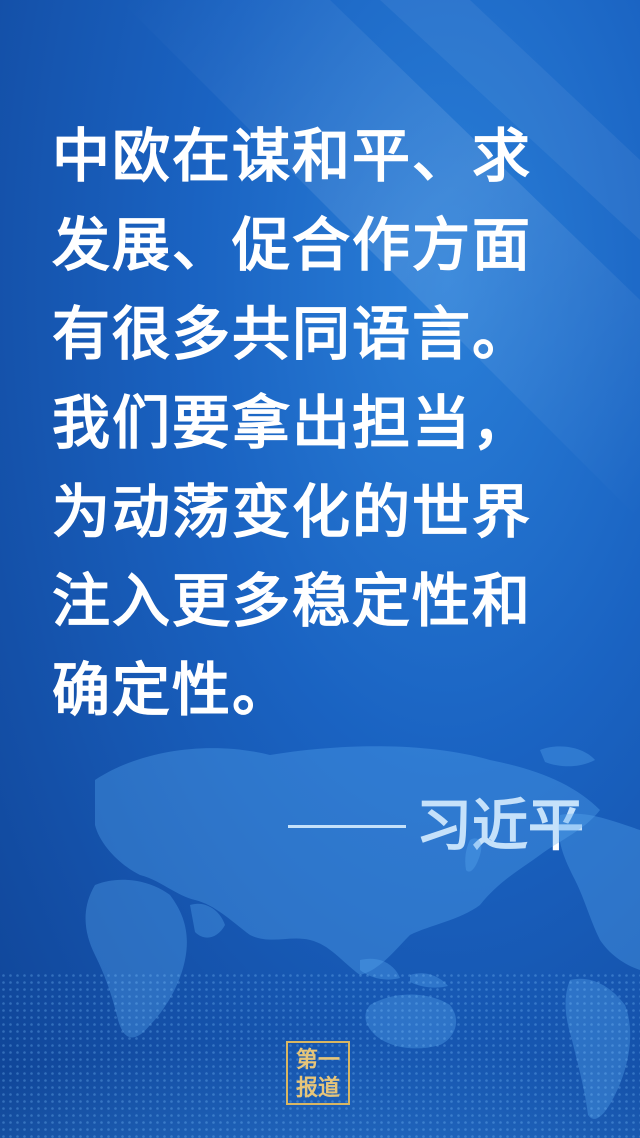 Image resolution: width=640 pixels, height=1138 pixels. Describe the element at coordinates (292, 601) in the screenshot. I see `quote-line: 注入更多稳定性和` at that location.